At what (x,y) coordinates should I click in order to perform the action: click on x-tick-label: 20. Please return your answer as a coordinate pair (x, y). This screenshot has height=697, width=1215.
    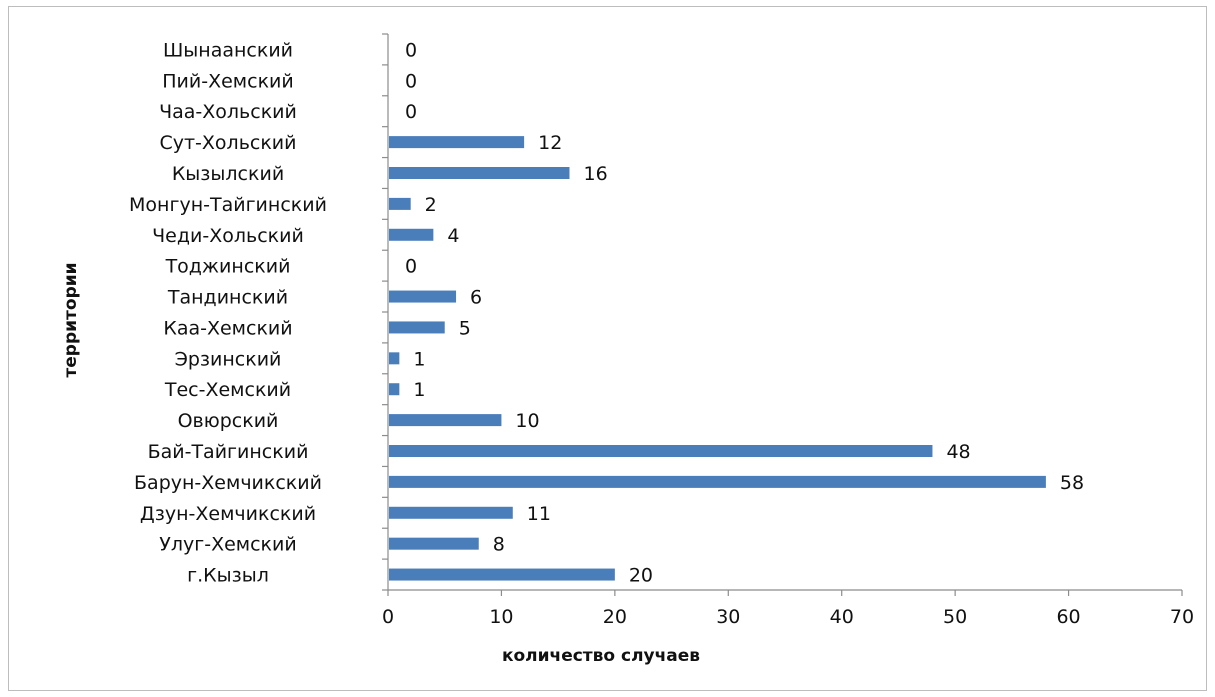
    Looking at the image, I should click on (615, 617).